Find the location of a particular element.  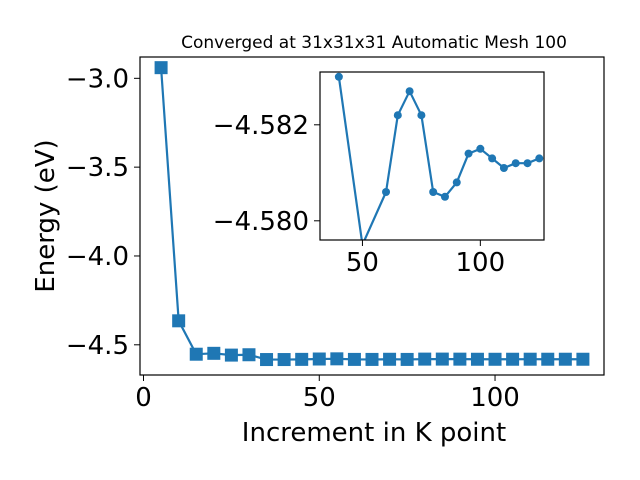

inset-x-axis-ticks: 50 100 is located at coordinates (425, 259).